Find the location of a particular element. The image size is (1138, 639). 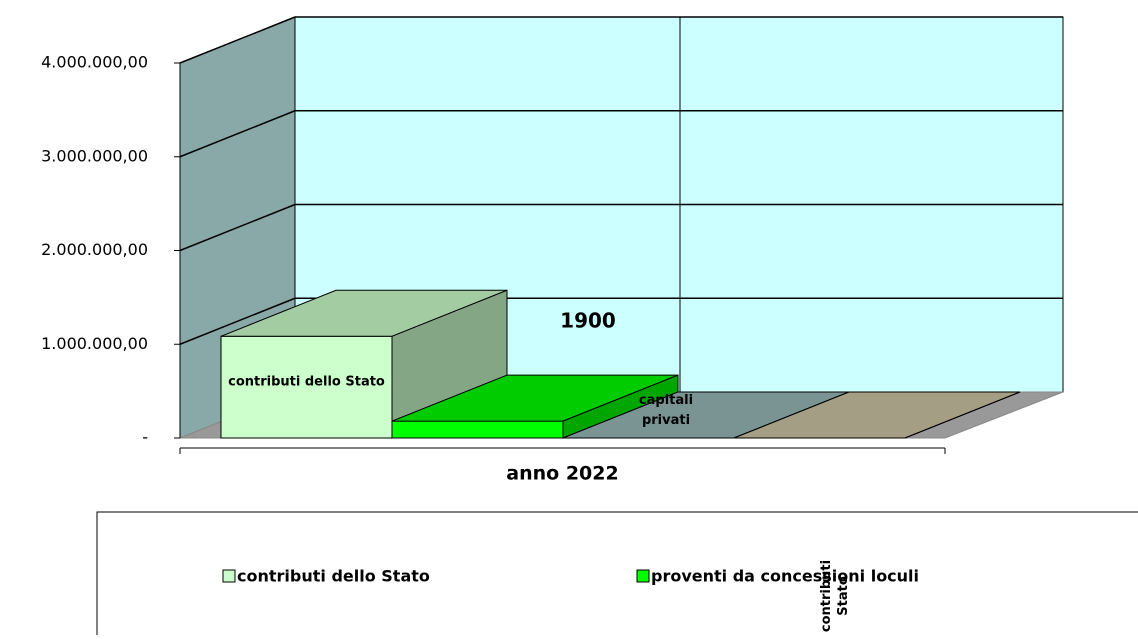

y-tick-label: 1.000.000,00 is located at coordinates (94, 343).